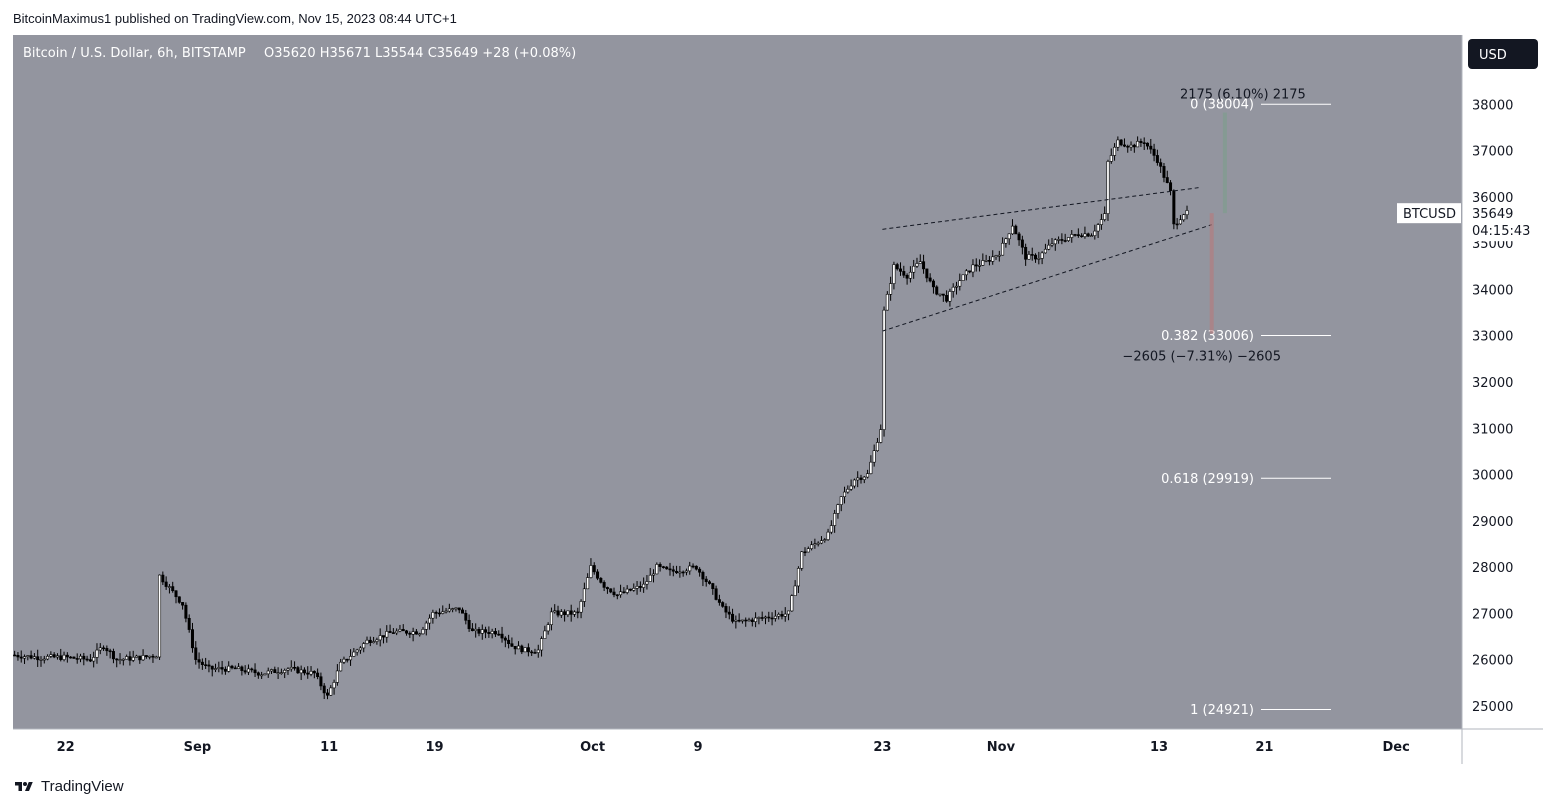 This screenshot has width=1556, height=809. I want to click on y-tick-label: 27000, so click(1492, 614).